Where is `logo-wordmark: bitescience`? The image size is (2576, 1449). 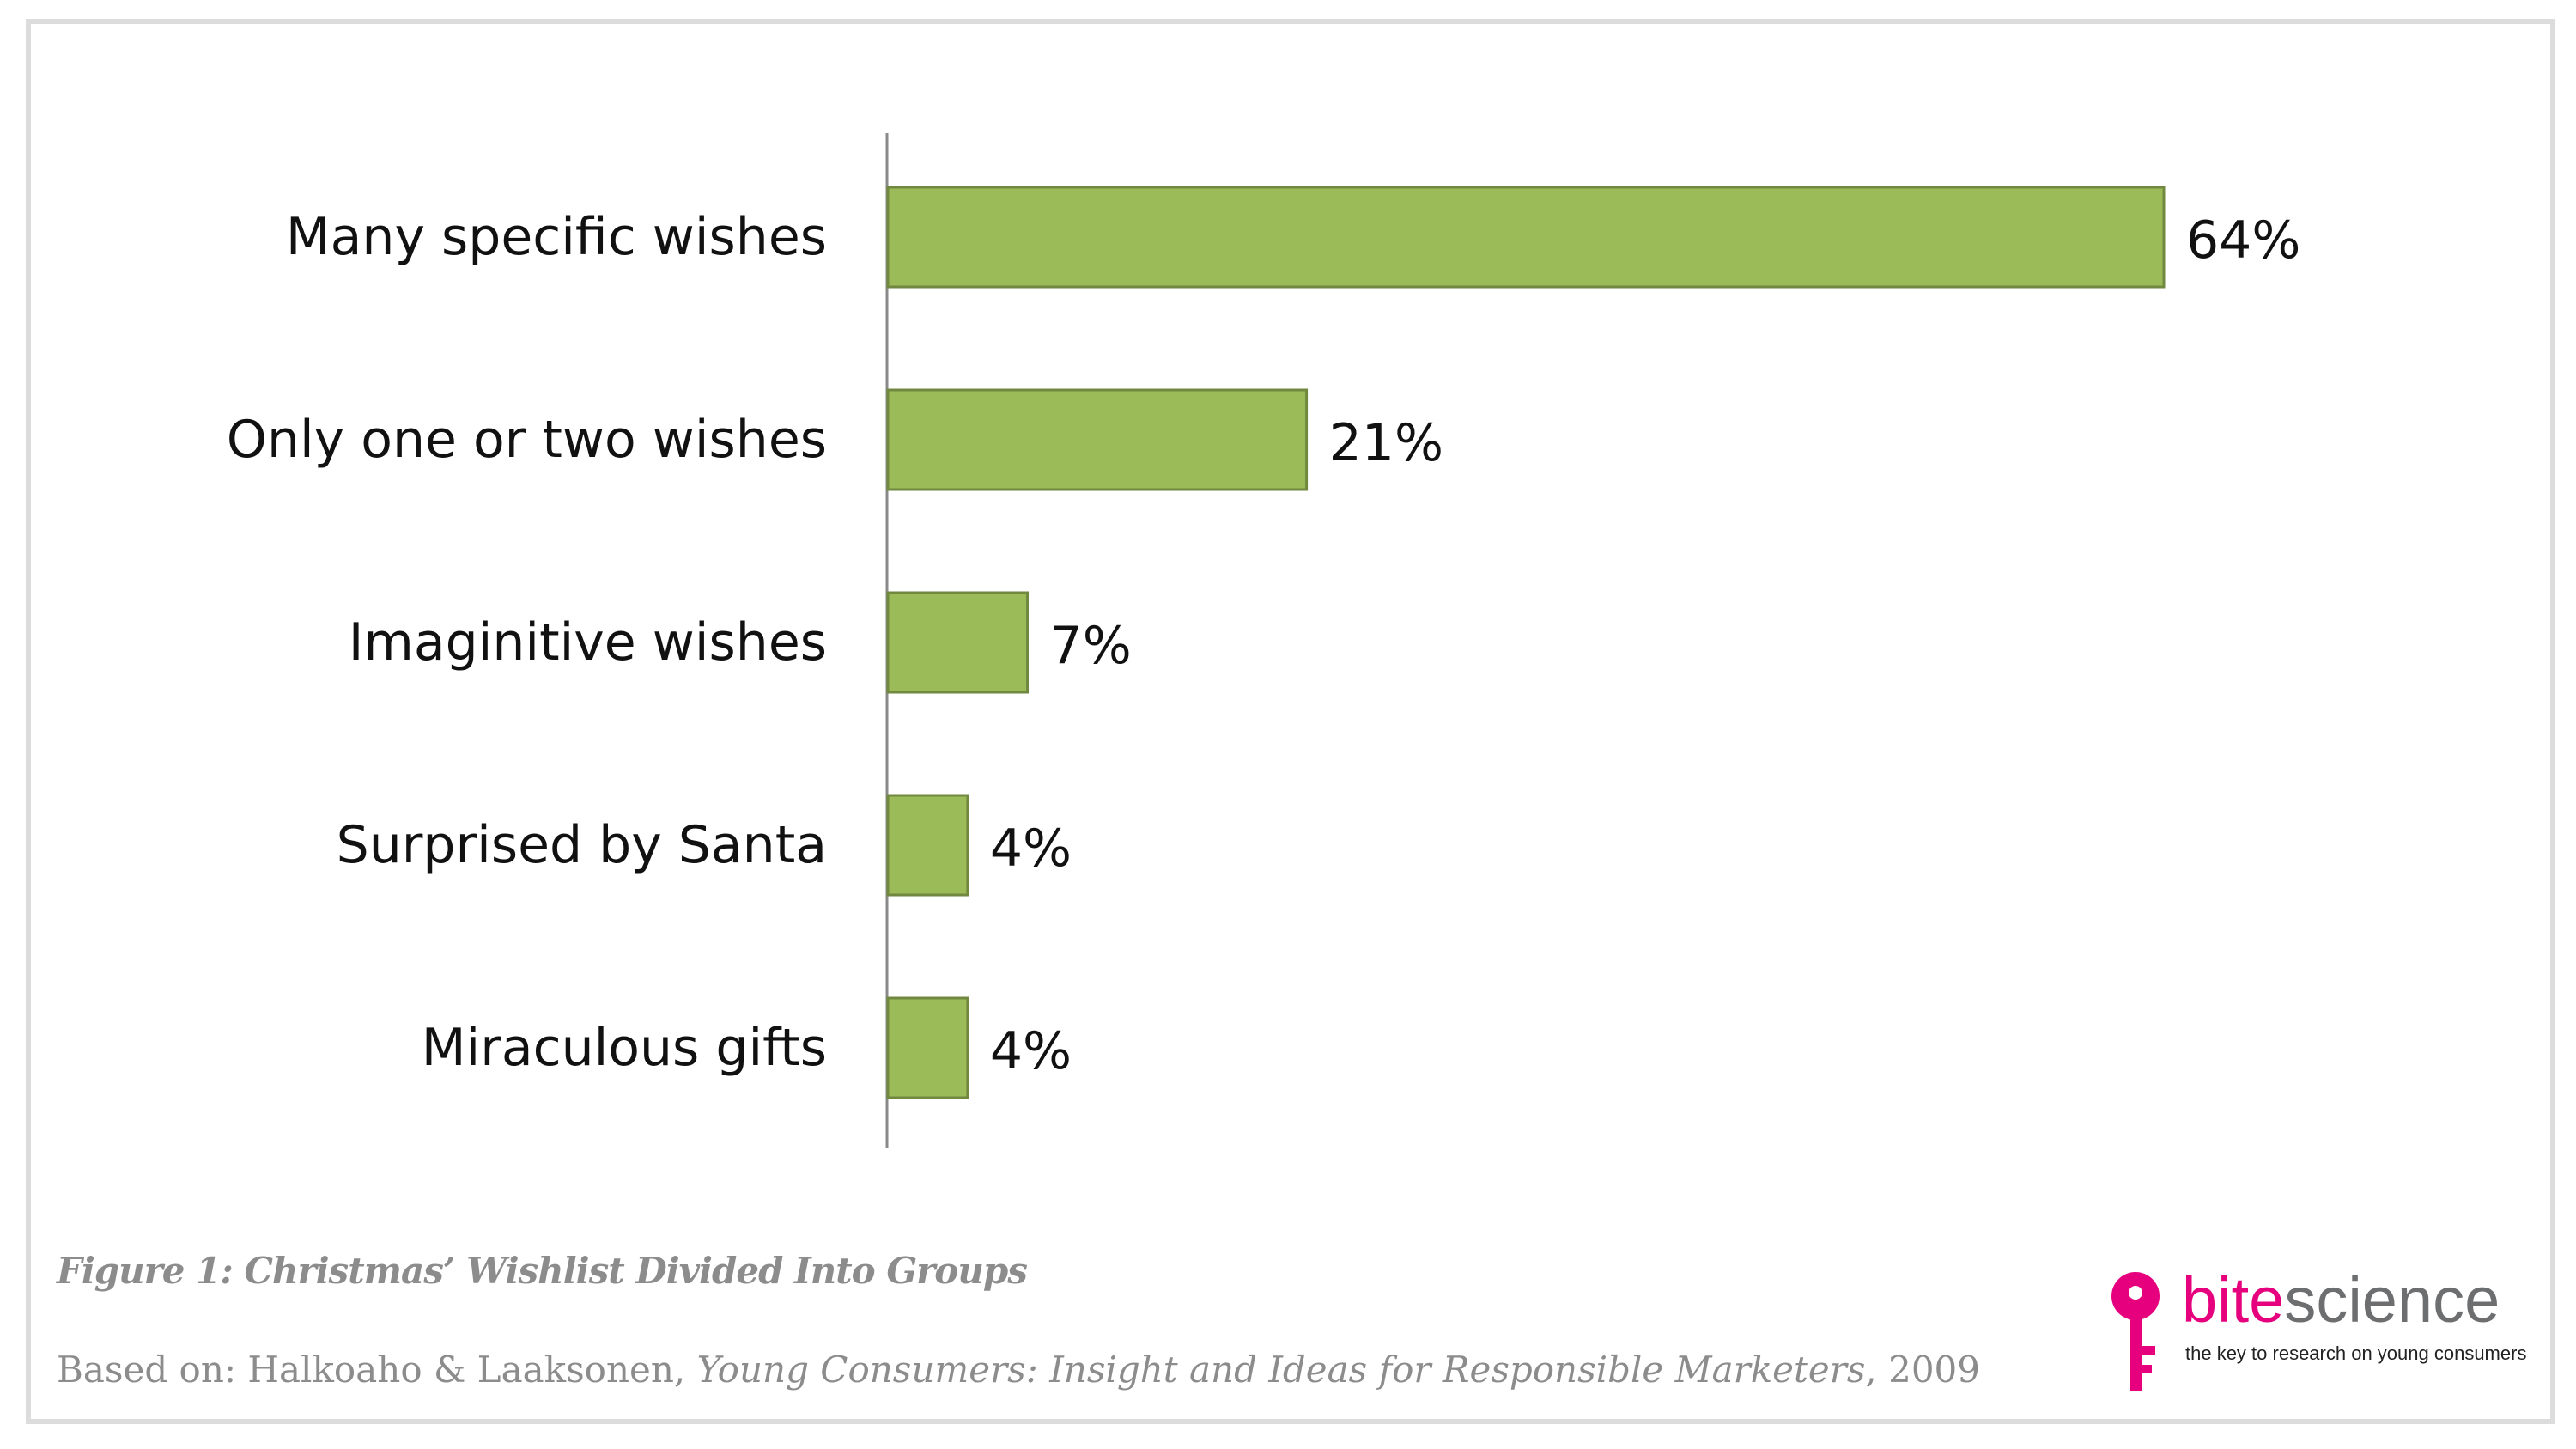
logo-wordmark: bitescience is located at coordinates (2341, 1299).